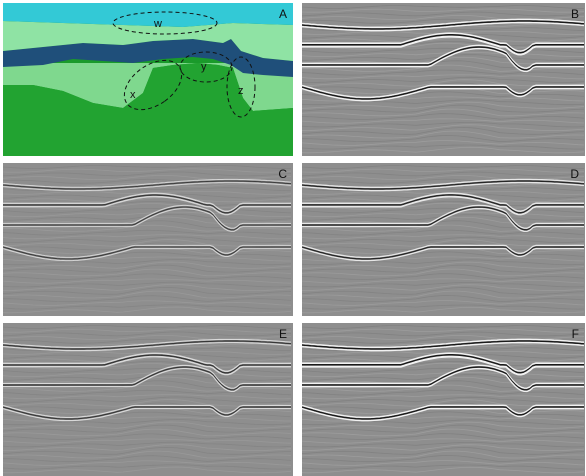  I want to click on panel-d-label: D, so click(574, 174).